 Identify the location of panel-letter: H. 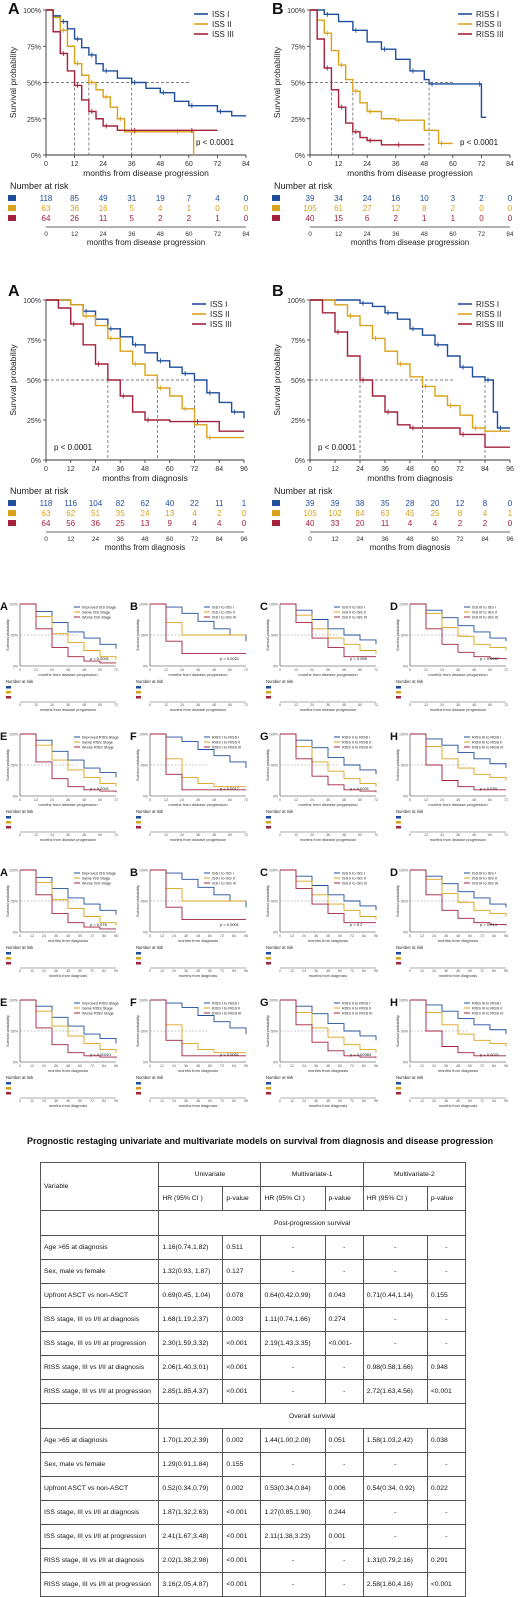
(394, 1003).